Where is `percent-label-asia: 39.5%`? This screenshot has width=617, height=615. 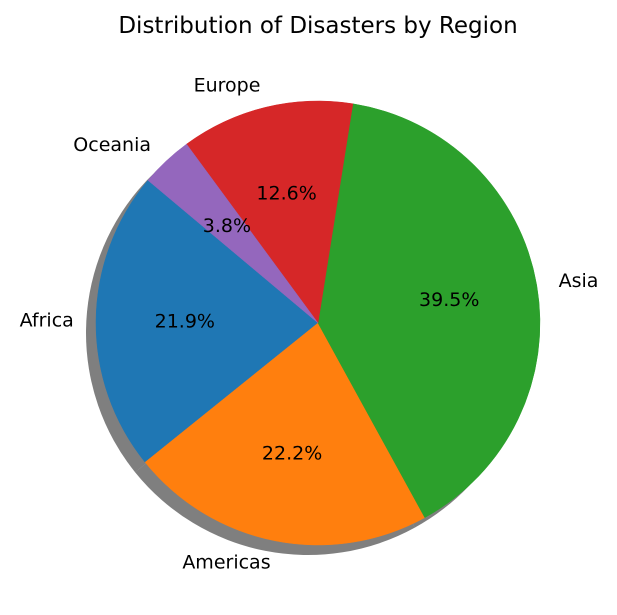 percent-label-asia: 39.5% is located at coordinates (449, 300).